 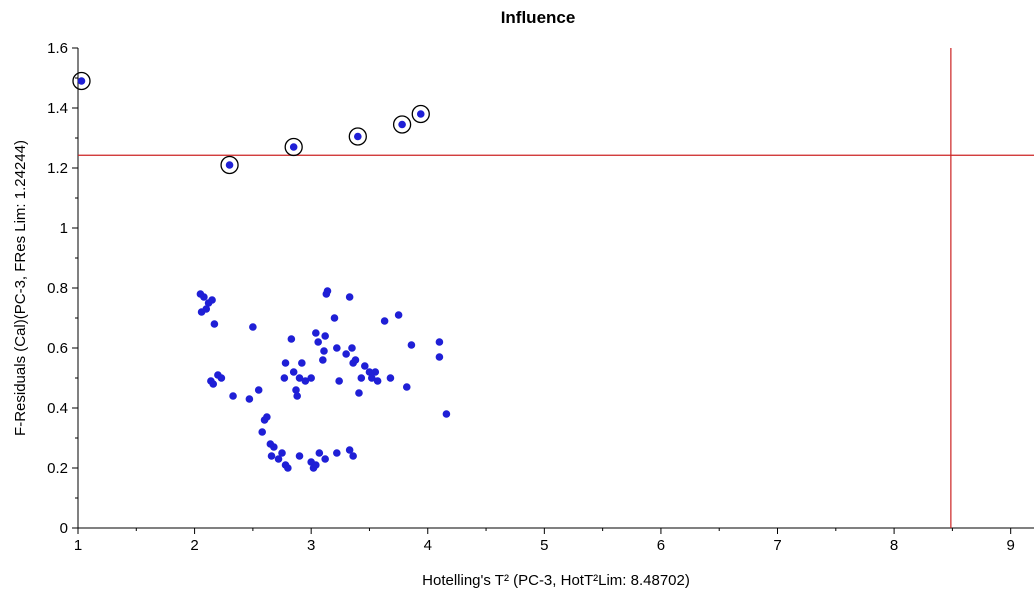 What do you see at coordinates (777, 545) in the screenshot?
I see `x-tick-label: 7` at bounding box center [777, 545].